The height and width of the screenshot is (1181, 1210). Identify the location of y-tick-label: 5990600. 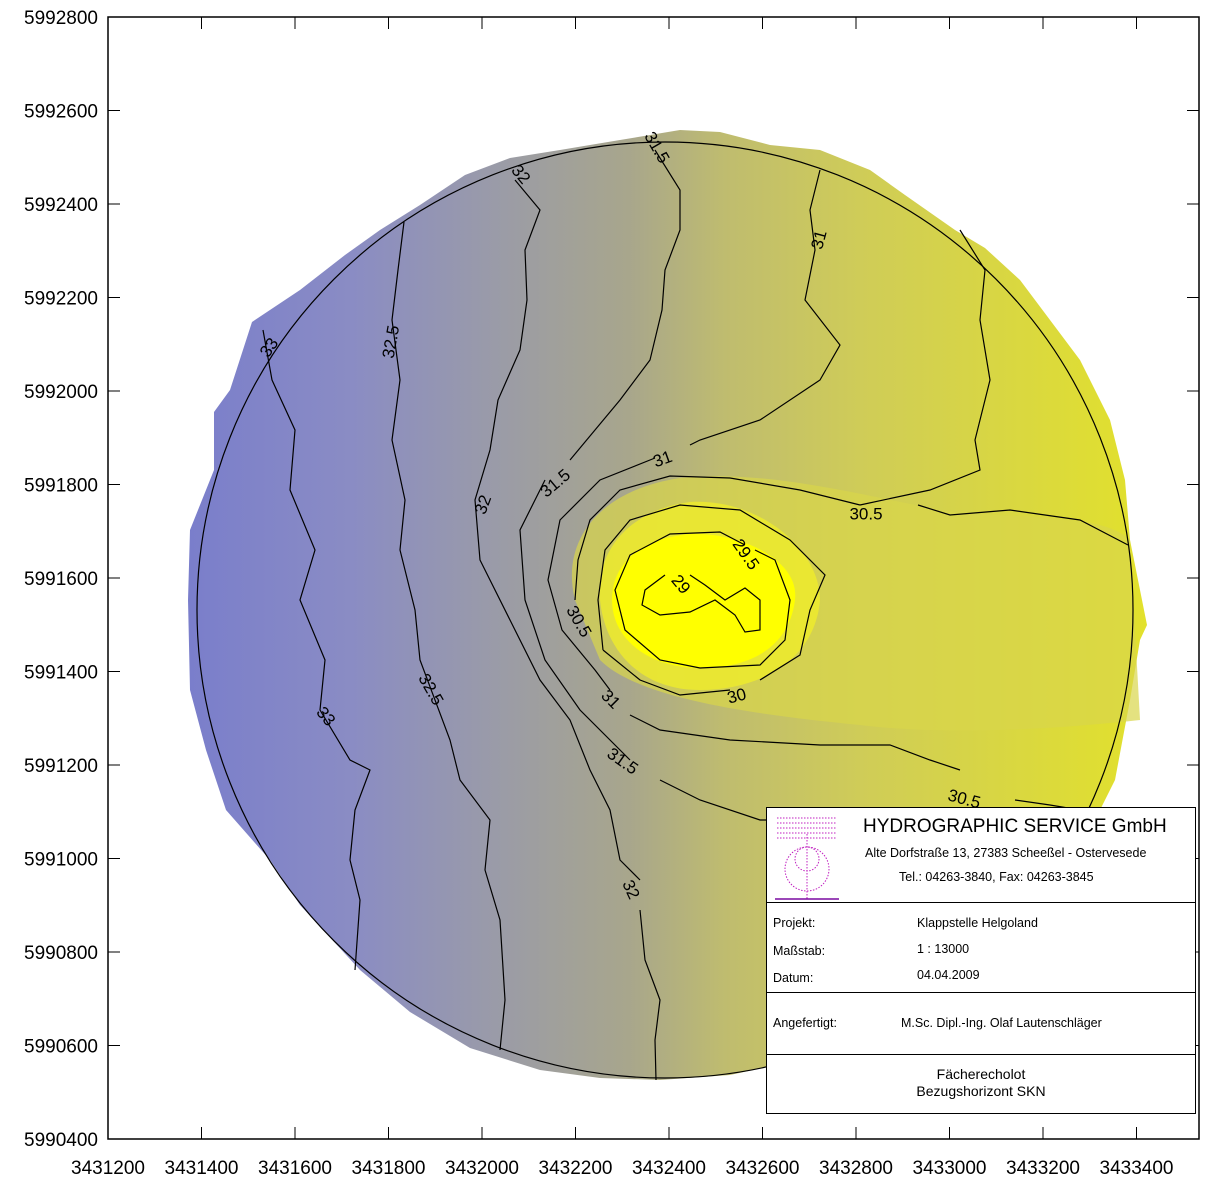
(61, 1047).